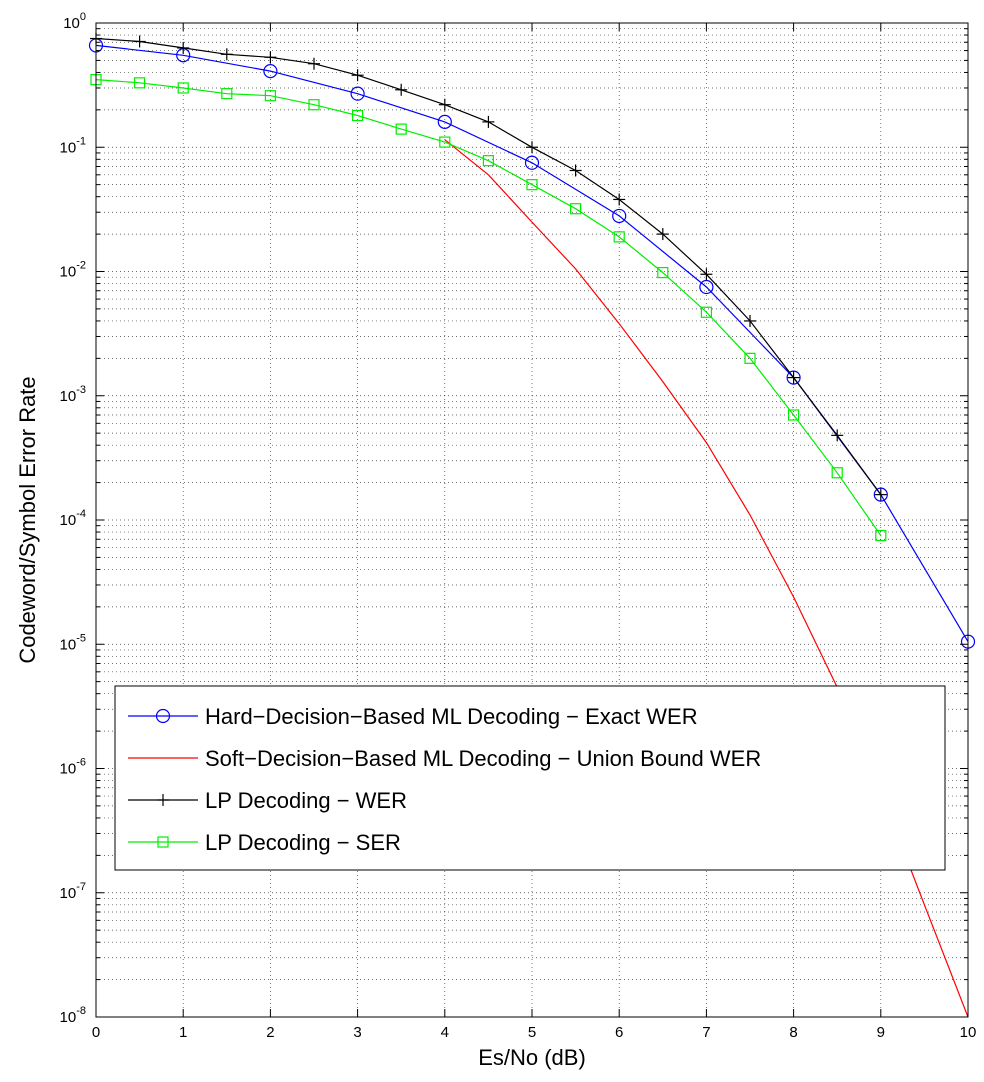 The width and height of the screenshot is (984, 1082). I want to click on x-tick-label: 2, so click(270, 1032).